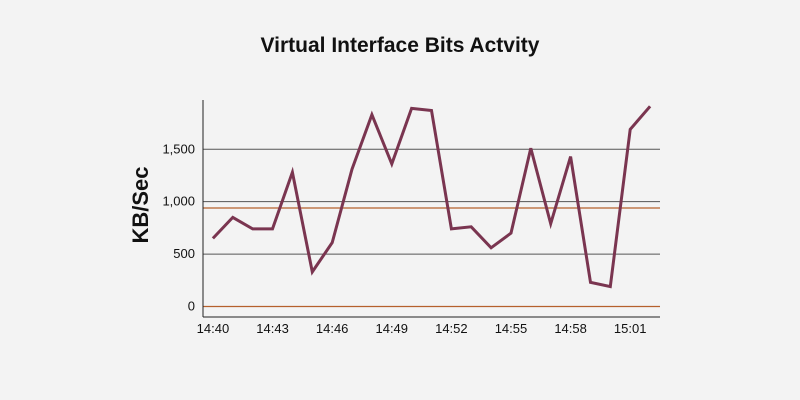  I want to click on y-tick-label: 0, so click(191, 306).